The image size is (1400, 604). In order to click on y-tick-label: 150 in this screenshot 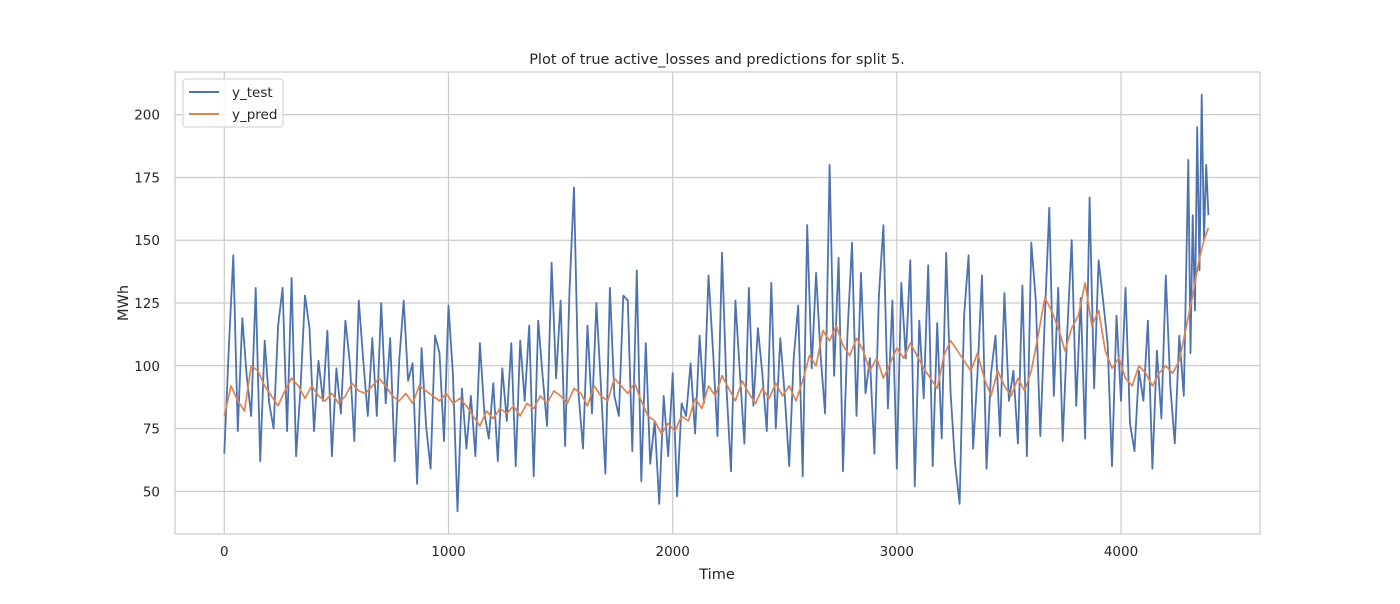, I will do `click(147, 241)`.